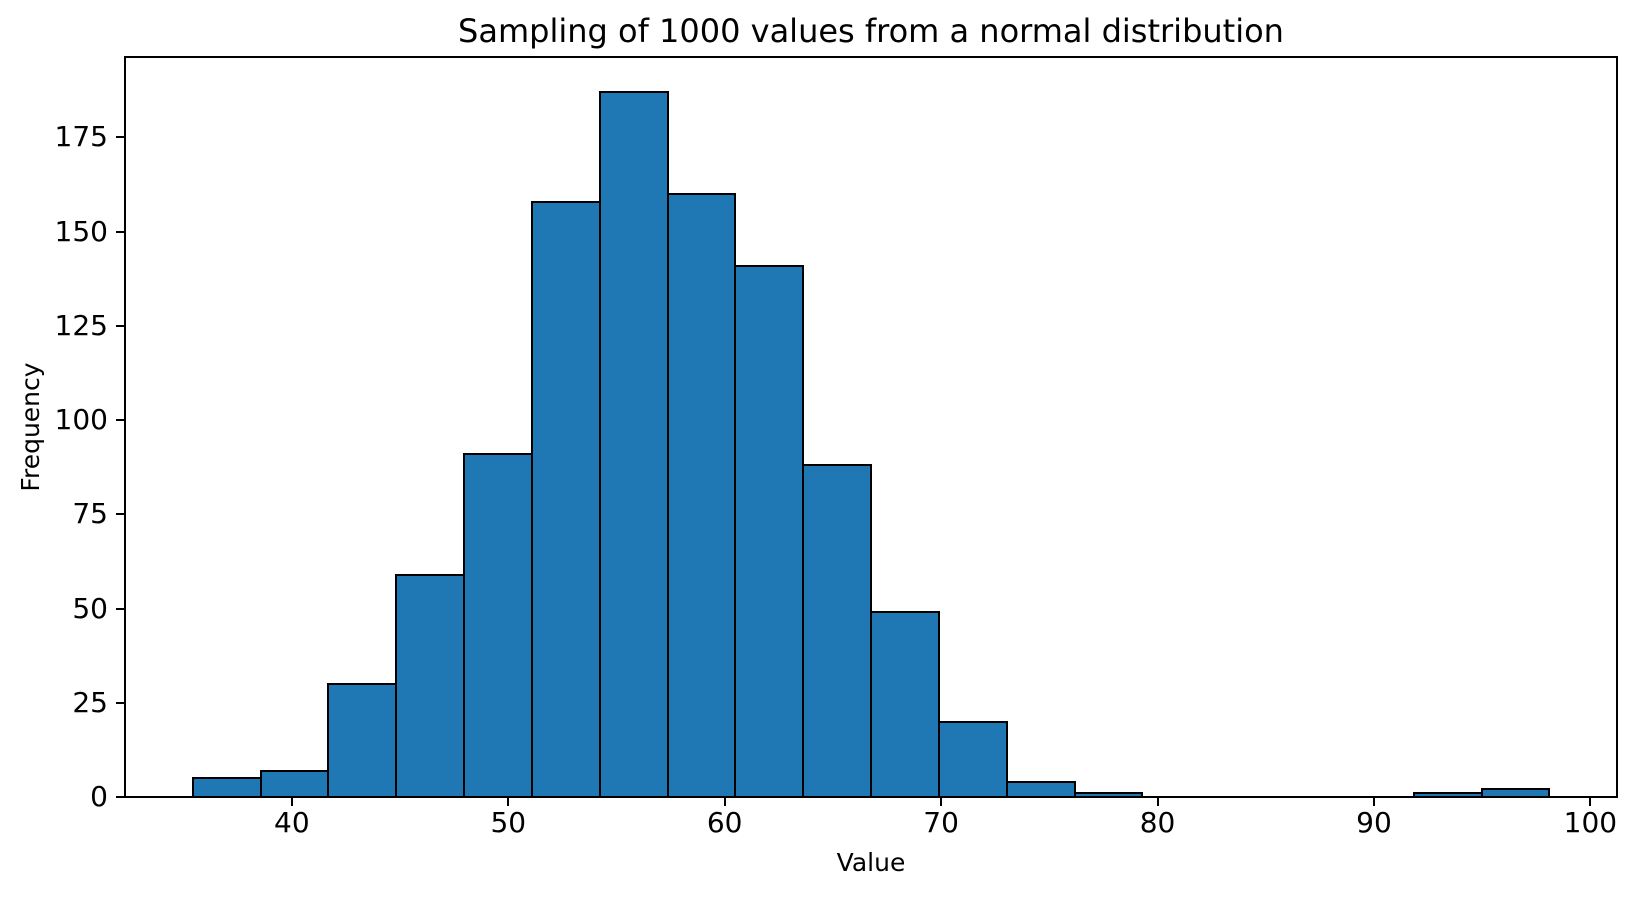  What do you see at coordinates (1590, 822) in the screenshot?
I see `x-tick-label: 100` at bounding box center [1590, 822].